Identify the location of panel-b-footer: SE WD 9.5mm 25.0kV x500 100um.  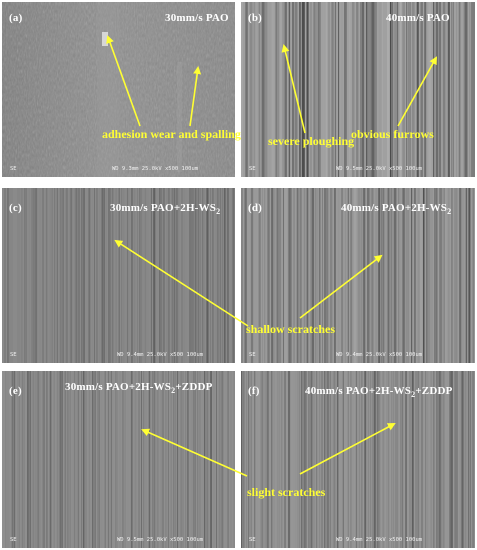
(358, 170).